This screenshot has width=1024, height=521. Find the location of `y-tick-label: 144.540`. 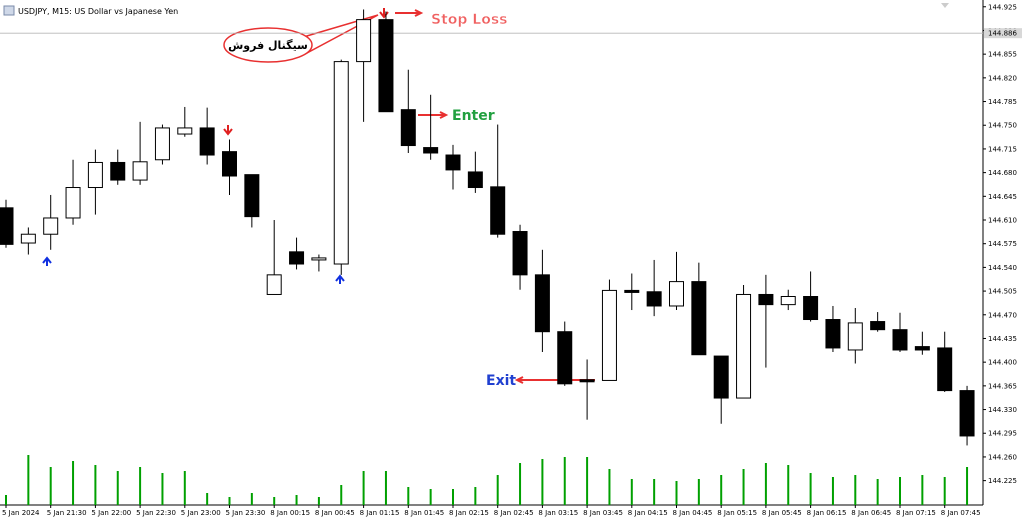

y-tick-label: 144.540 is located at coordinates (1002, 268).